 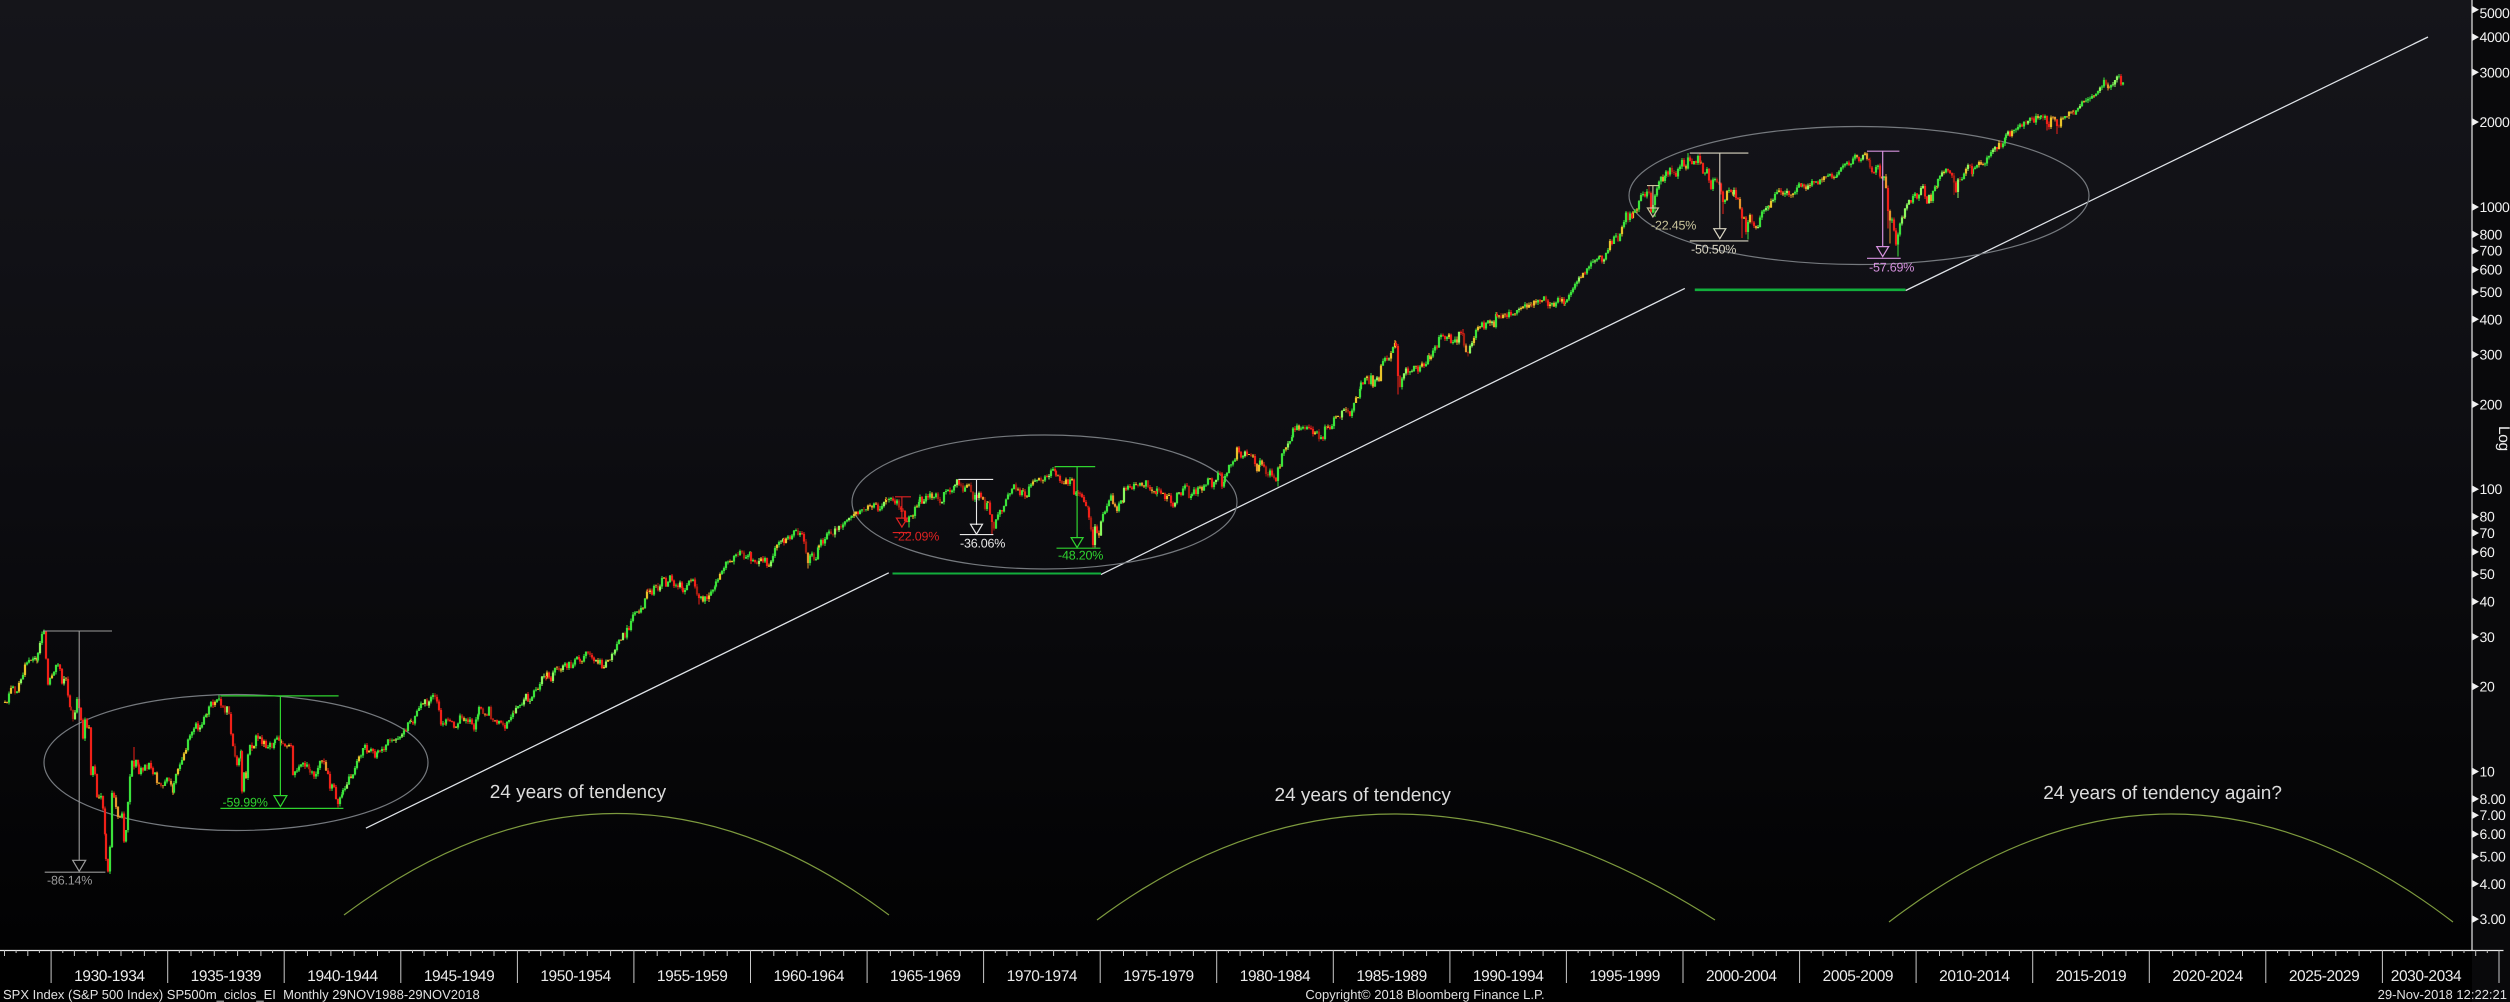 What do you see at coordinates (2487, 602) in the screenshot?
I see `svg-text: 40` at bounding box center [2487, 602].